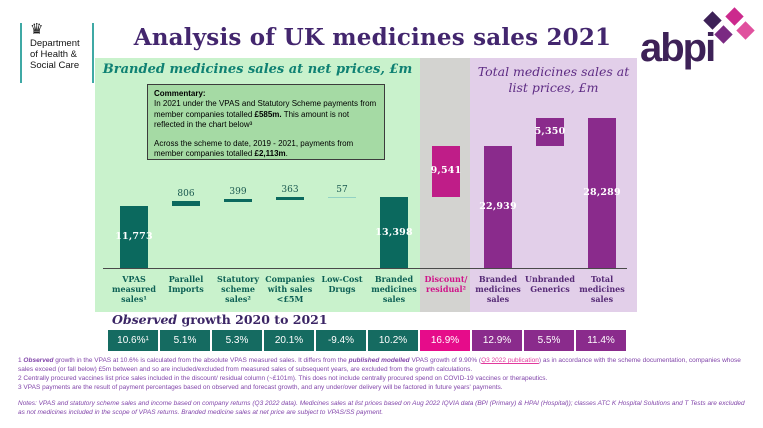  I want to click on category-label: Statutory scheme sales², so click(238, 289).